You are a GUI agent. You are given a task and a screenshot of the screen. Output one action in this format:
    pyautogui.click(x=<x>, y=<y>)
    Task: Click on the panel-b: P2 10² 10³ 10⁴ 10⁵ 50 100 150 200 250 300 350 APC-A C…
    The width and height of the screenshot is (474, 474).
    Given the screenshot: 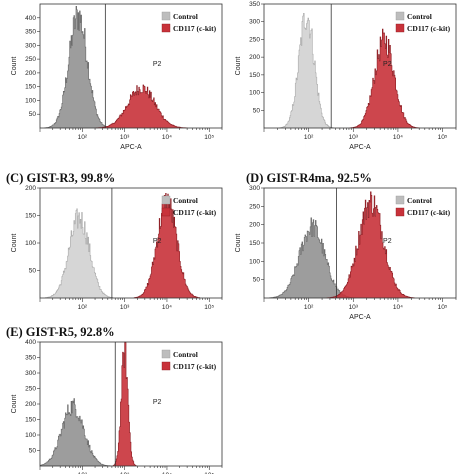 What is the action you would take?
    pyautogui.click(x=346, y=76)
    